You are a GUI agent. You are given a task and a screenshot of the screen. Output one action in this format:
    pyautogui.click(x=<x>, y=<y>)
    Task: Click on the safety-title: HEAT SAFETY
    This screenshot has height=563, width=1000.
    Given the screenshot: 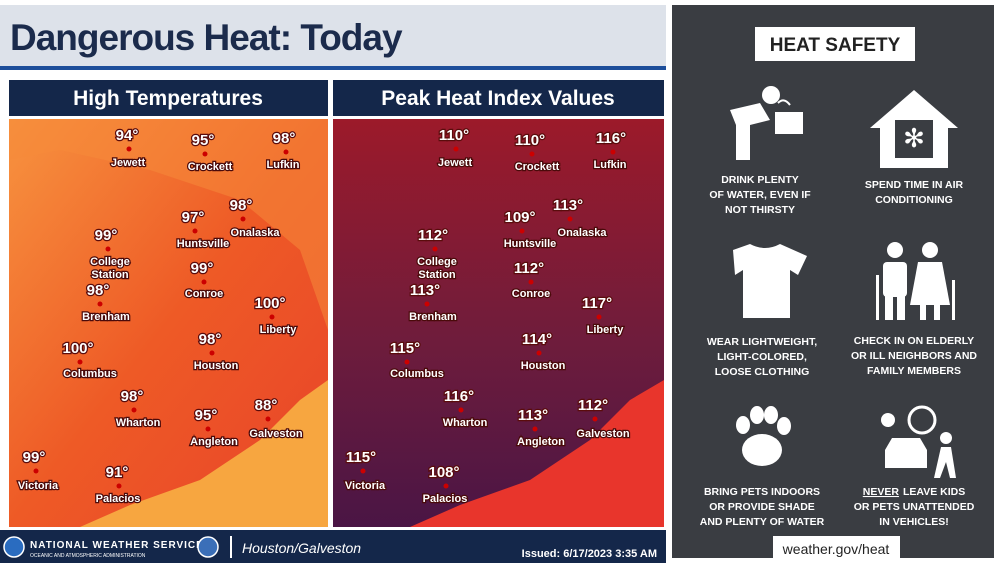 What is the action you would take?
    pyautogui.click(x=835, y=45)
    